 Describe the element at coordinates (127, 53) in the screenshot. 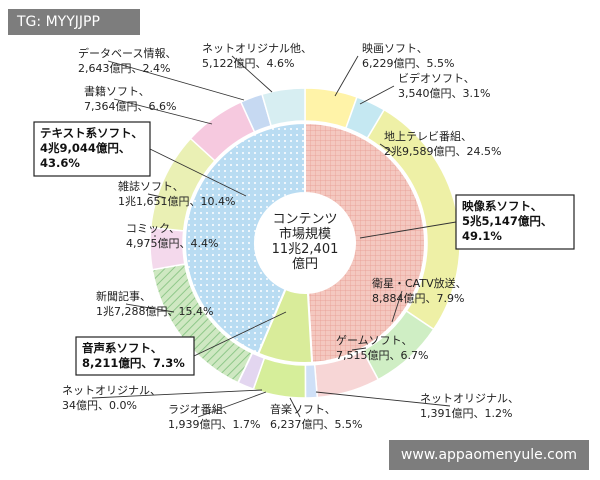

I see `outer-label-text: データベース情報、` at that location.